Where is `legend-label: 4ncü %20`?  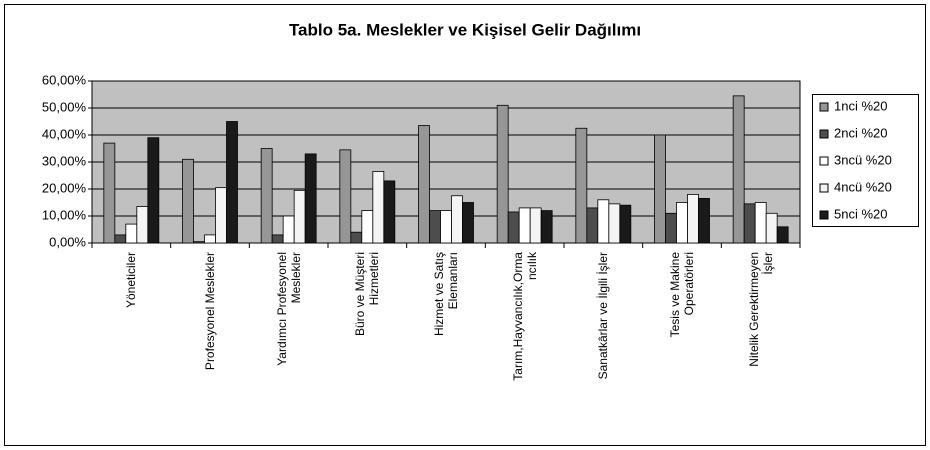 legend-label: 4ncü %20 is located at coordinates (863, 186).